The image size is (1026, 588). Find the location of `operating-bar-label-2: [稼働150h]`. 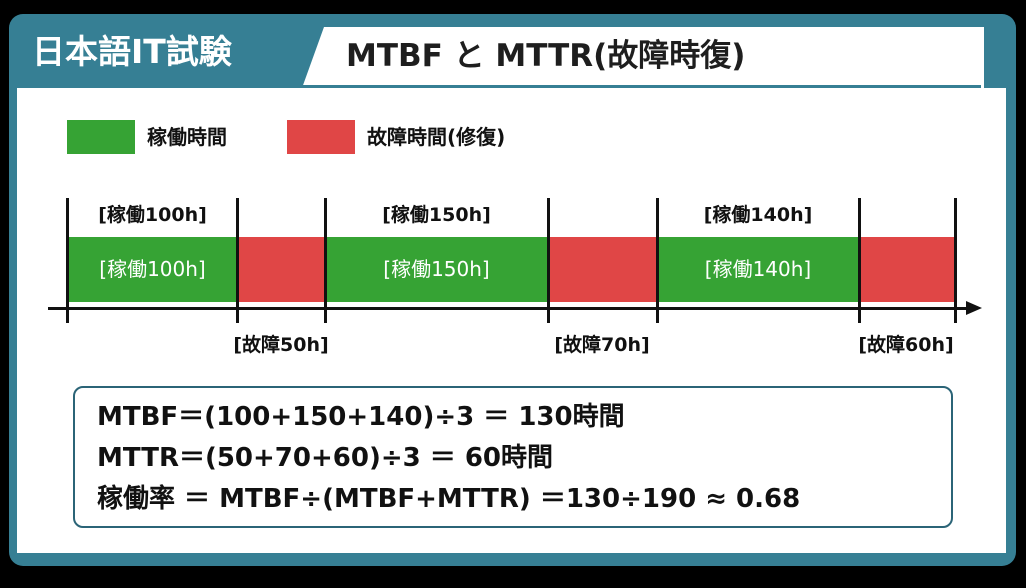

operating-bar-label-2: [稼働150h] is located at coordinates (436, 269).